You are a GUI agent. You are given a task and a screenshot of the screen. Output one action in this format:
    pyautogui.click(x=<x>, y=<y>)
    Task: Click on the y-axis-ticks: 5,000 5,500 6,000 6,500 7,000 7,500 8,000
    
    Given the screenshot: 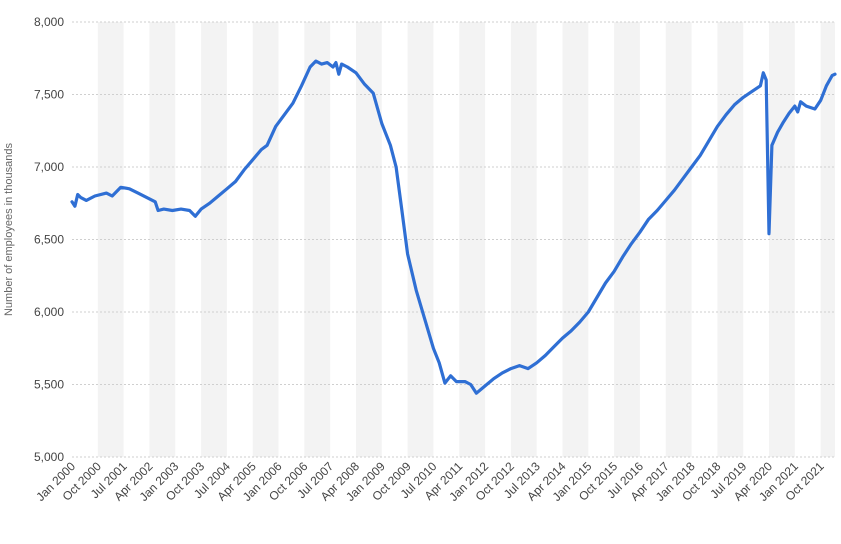 What is the action you would take?
    pyautogui.click(x=49, y=239)
    